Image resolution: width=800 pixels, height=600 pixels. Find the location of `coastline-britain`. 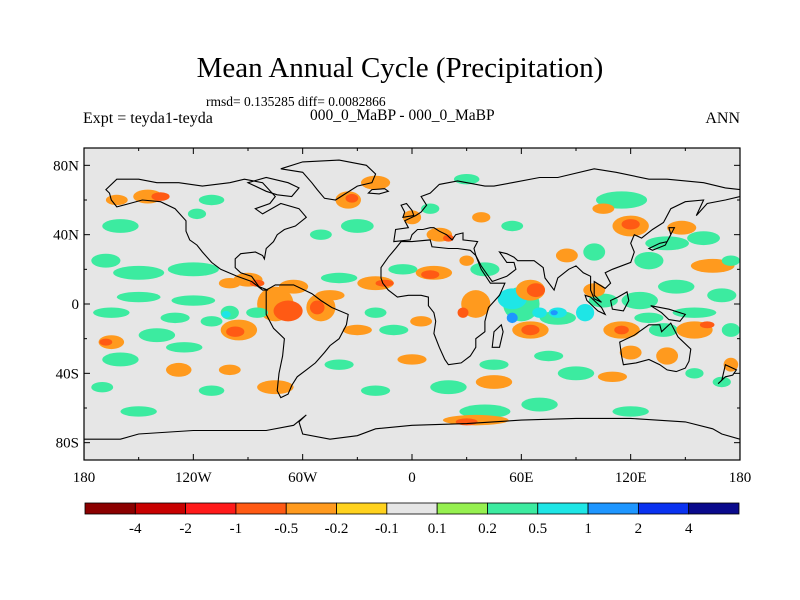

coastline-britain is located at coordinates (407, 210).